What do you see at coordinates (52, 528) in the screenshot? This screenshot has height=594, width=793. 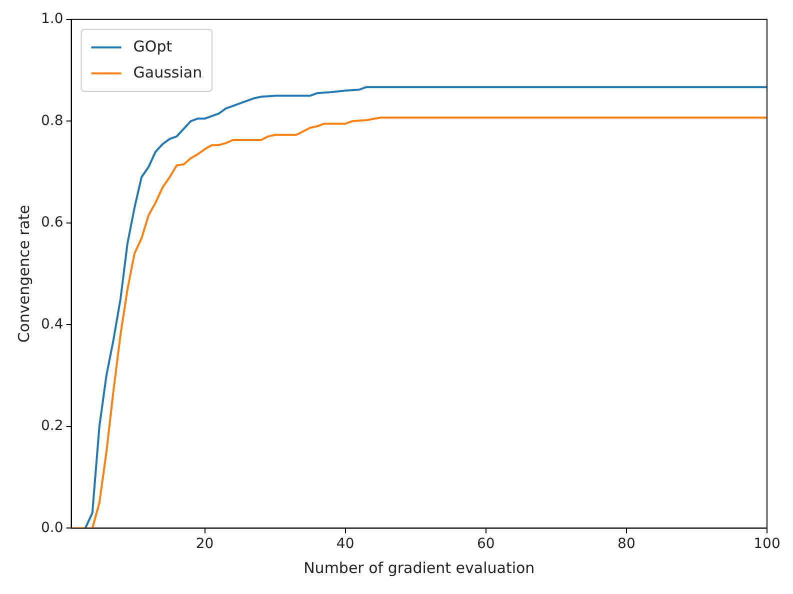 I see `y-tick-label: 0.0` at bounding box center [52, 528].